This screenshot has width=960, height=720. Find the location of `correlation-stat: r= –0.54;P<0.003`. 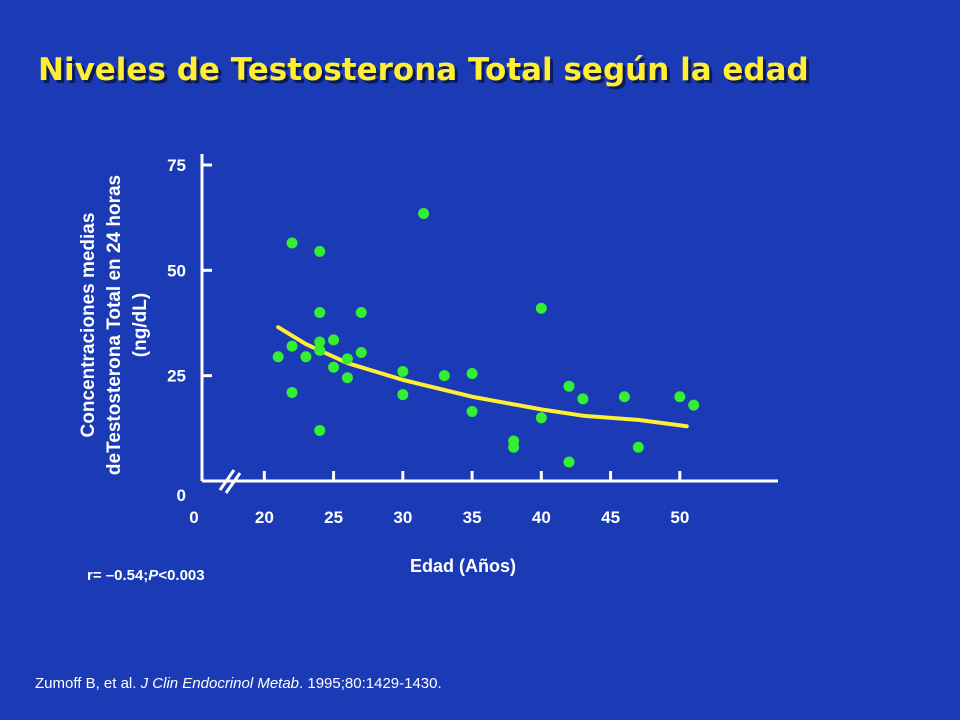

correlation-stat: r= –0.54;P<0.003 is located at coordinates (146, 575).